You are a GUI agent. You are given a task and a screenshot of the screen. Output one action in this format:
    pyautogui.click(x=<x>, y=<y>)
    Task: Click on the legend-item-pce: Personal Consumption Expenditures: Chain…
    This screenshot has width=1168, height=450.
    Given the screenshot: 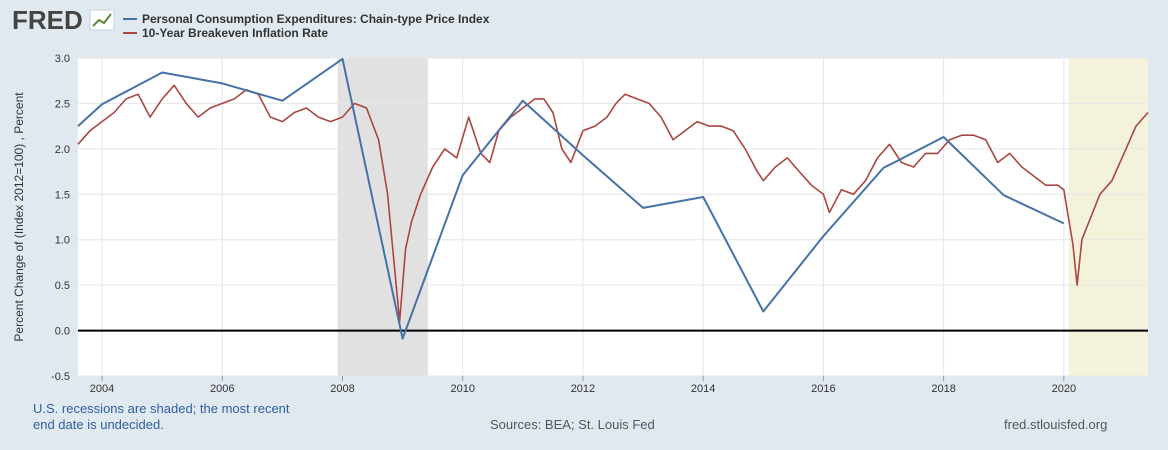 What is the action you would take?
    pyautogui.click(x=306, y=19)
    